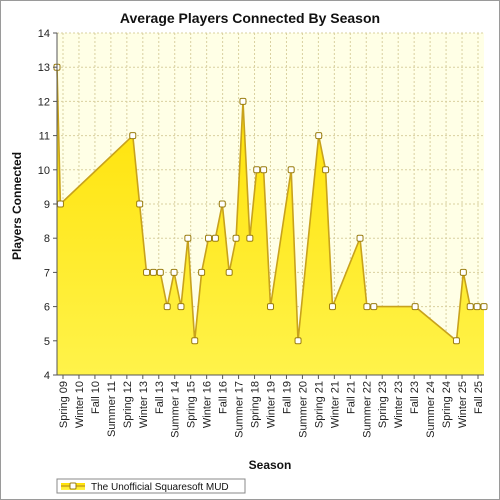 This screenshot has height=500, width=500. Describe the element at coordinates (250, 18) in the screenshot. I see `chart-title: Average Players Connected By Season` at that location.